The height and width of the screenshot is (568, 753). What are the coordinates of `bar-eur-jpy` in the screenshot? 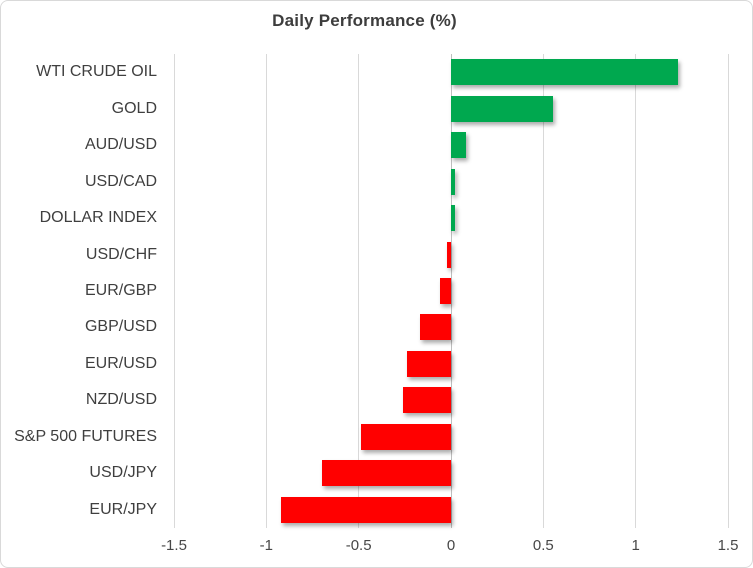 It's located at (366, 509).